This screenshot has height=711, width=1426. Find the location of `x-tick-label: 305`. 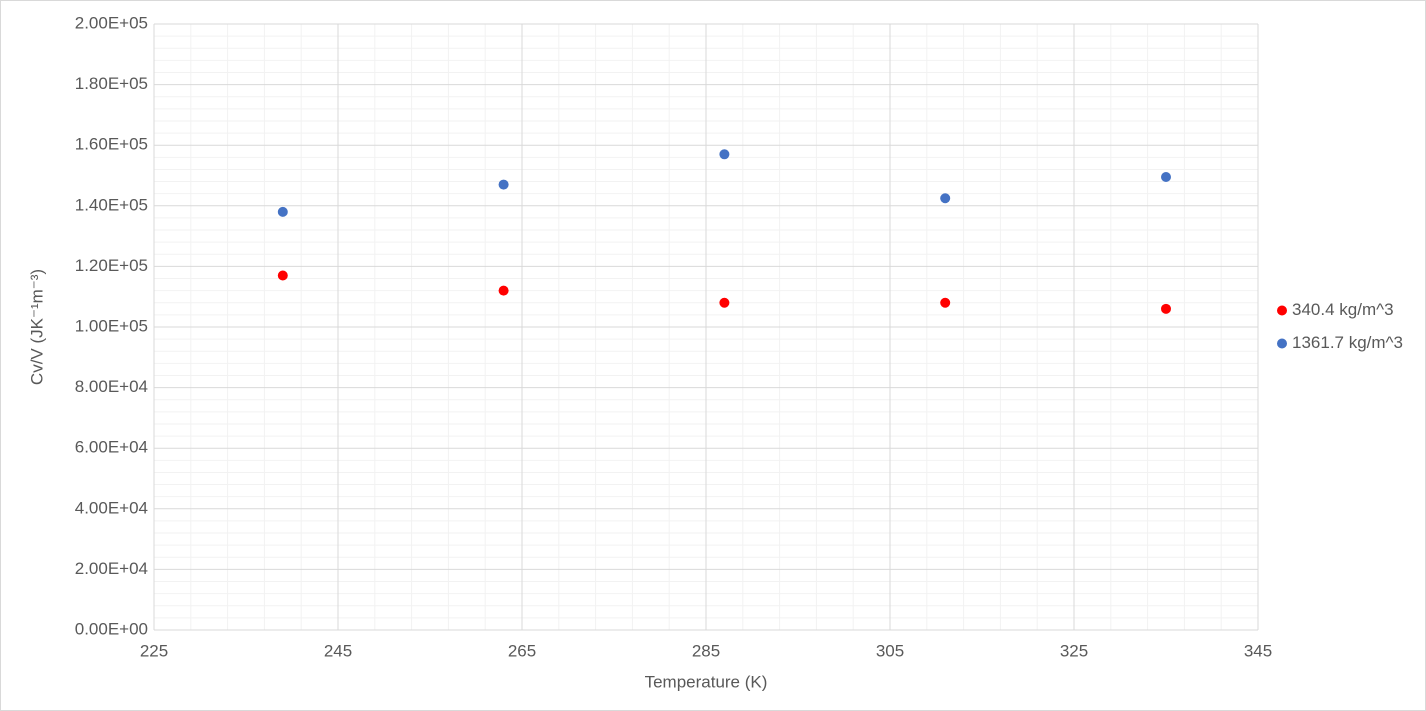

x-tick-label: 305 is located at coordinates (890, 650).